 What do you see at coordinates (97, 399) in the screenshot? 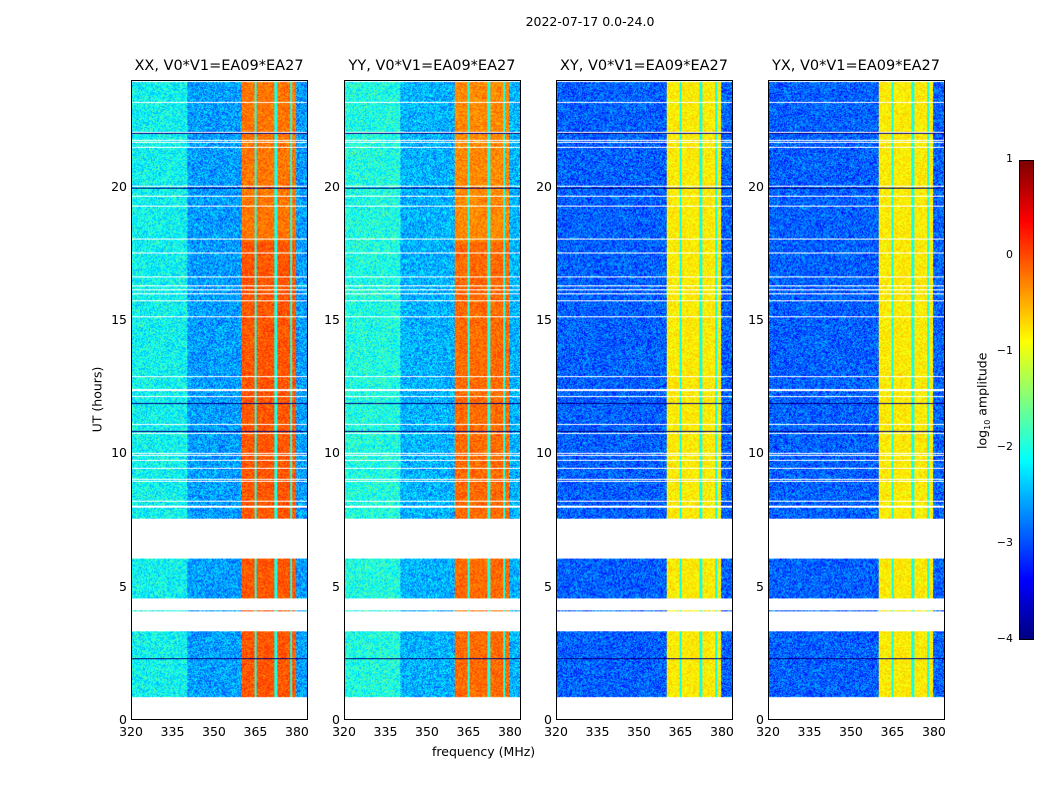
I see `y-axis-label: UT (hours)` at bounding box center [97, 399].